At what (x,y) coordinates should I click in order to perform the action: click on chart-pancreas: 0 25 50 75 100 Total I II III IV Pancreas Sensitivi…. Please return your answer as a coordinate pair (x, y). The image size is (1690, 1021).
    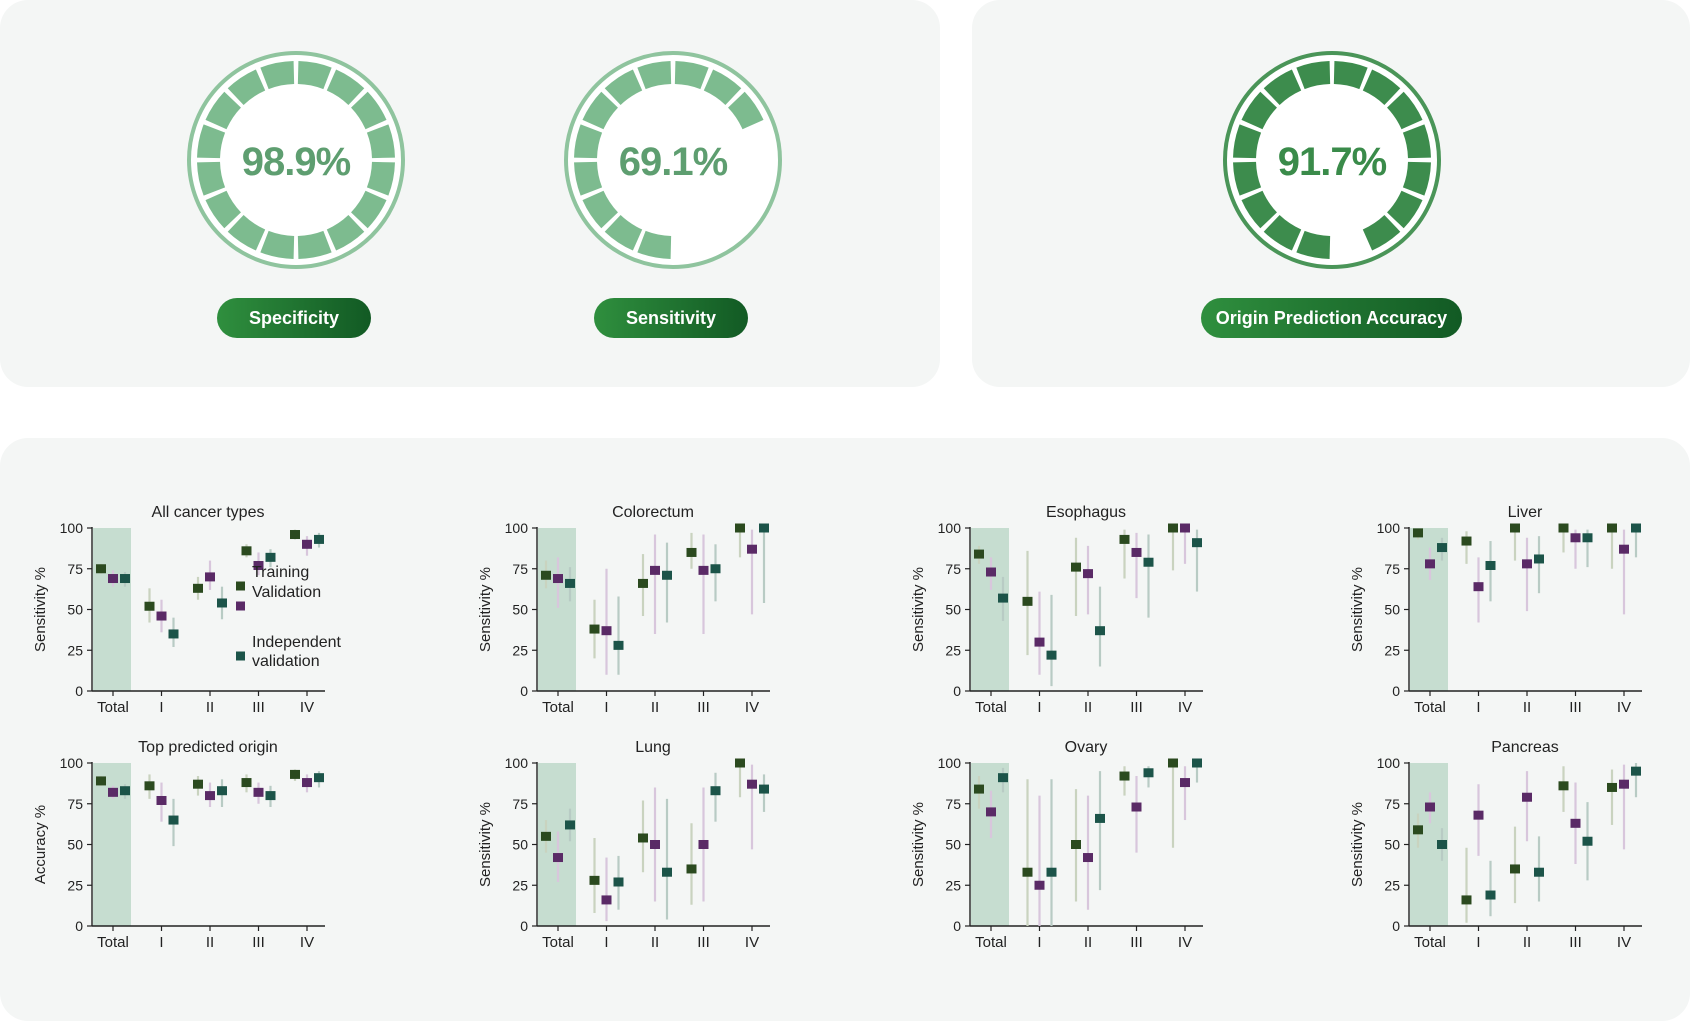
    Looking at the image, I should click on (1513, 848).